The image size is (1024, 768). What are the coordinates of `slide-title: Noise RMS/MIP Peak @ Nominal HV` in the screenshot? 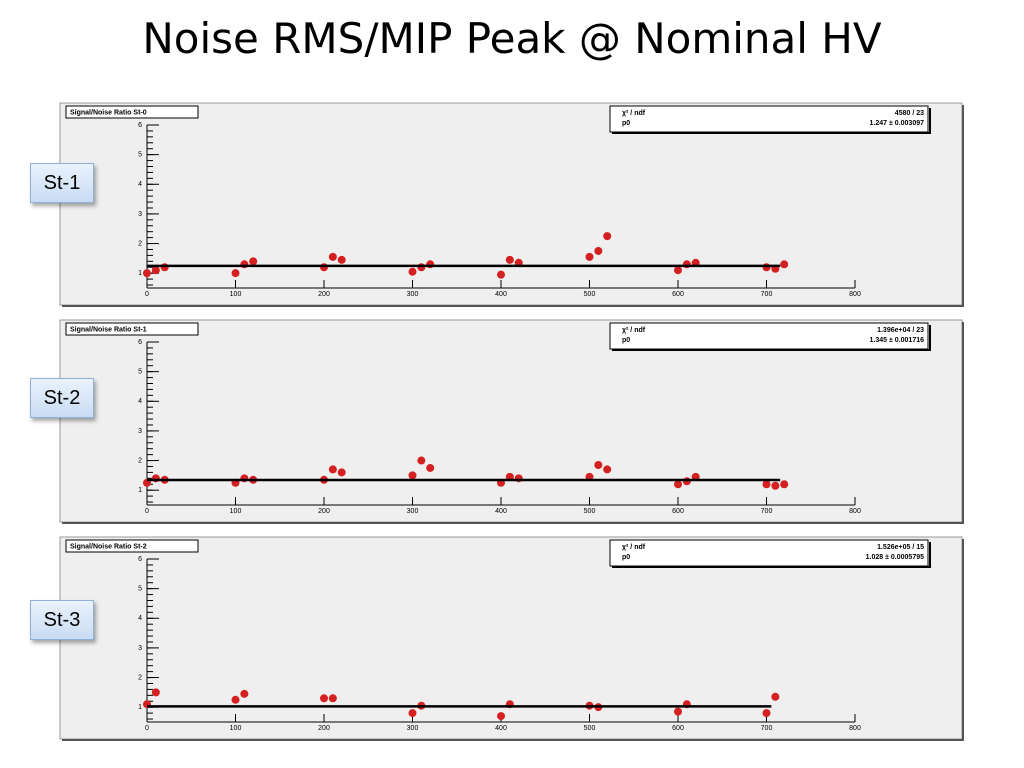 It's located at (512, 38).